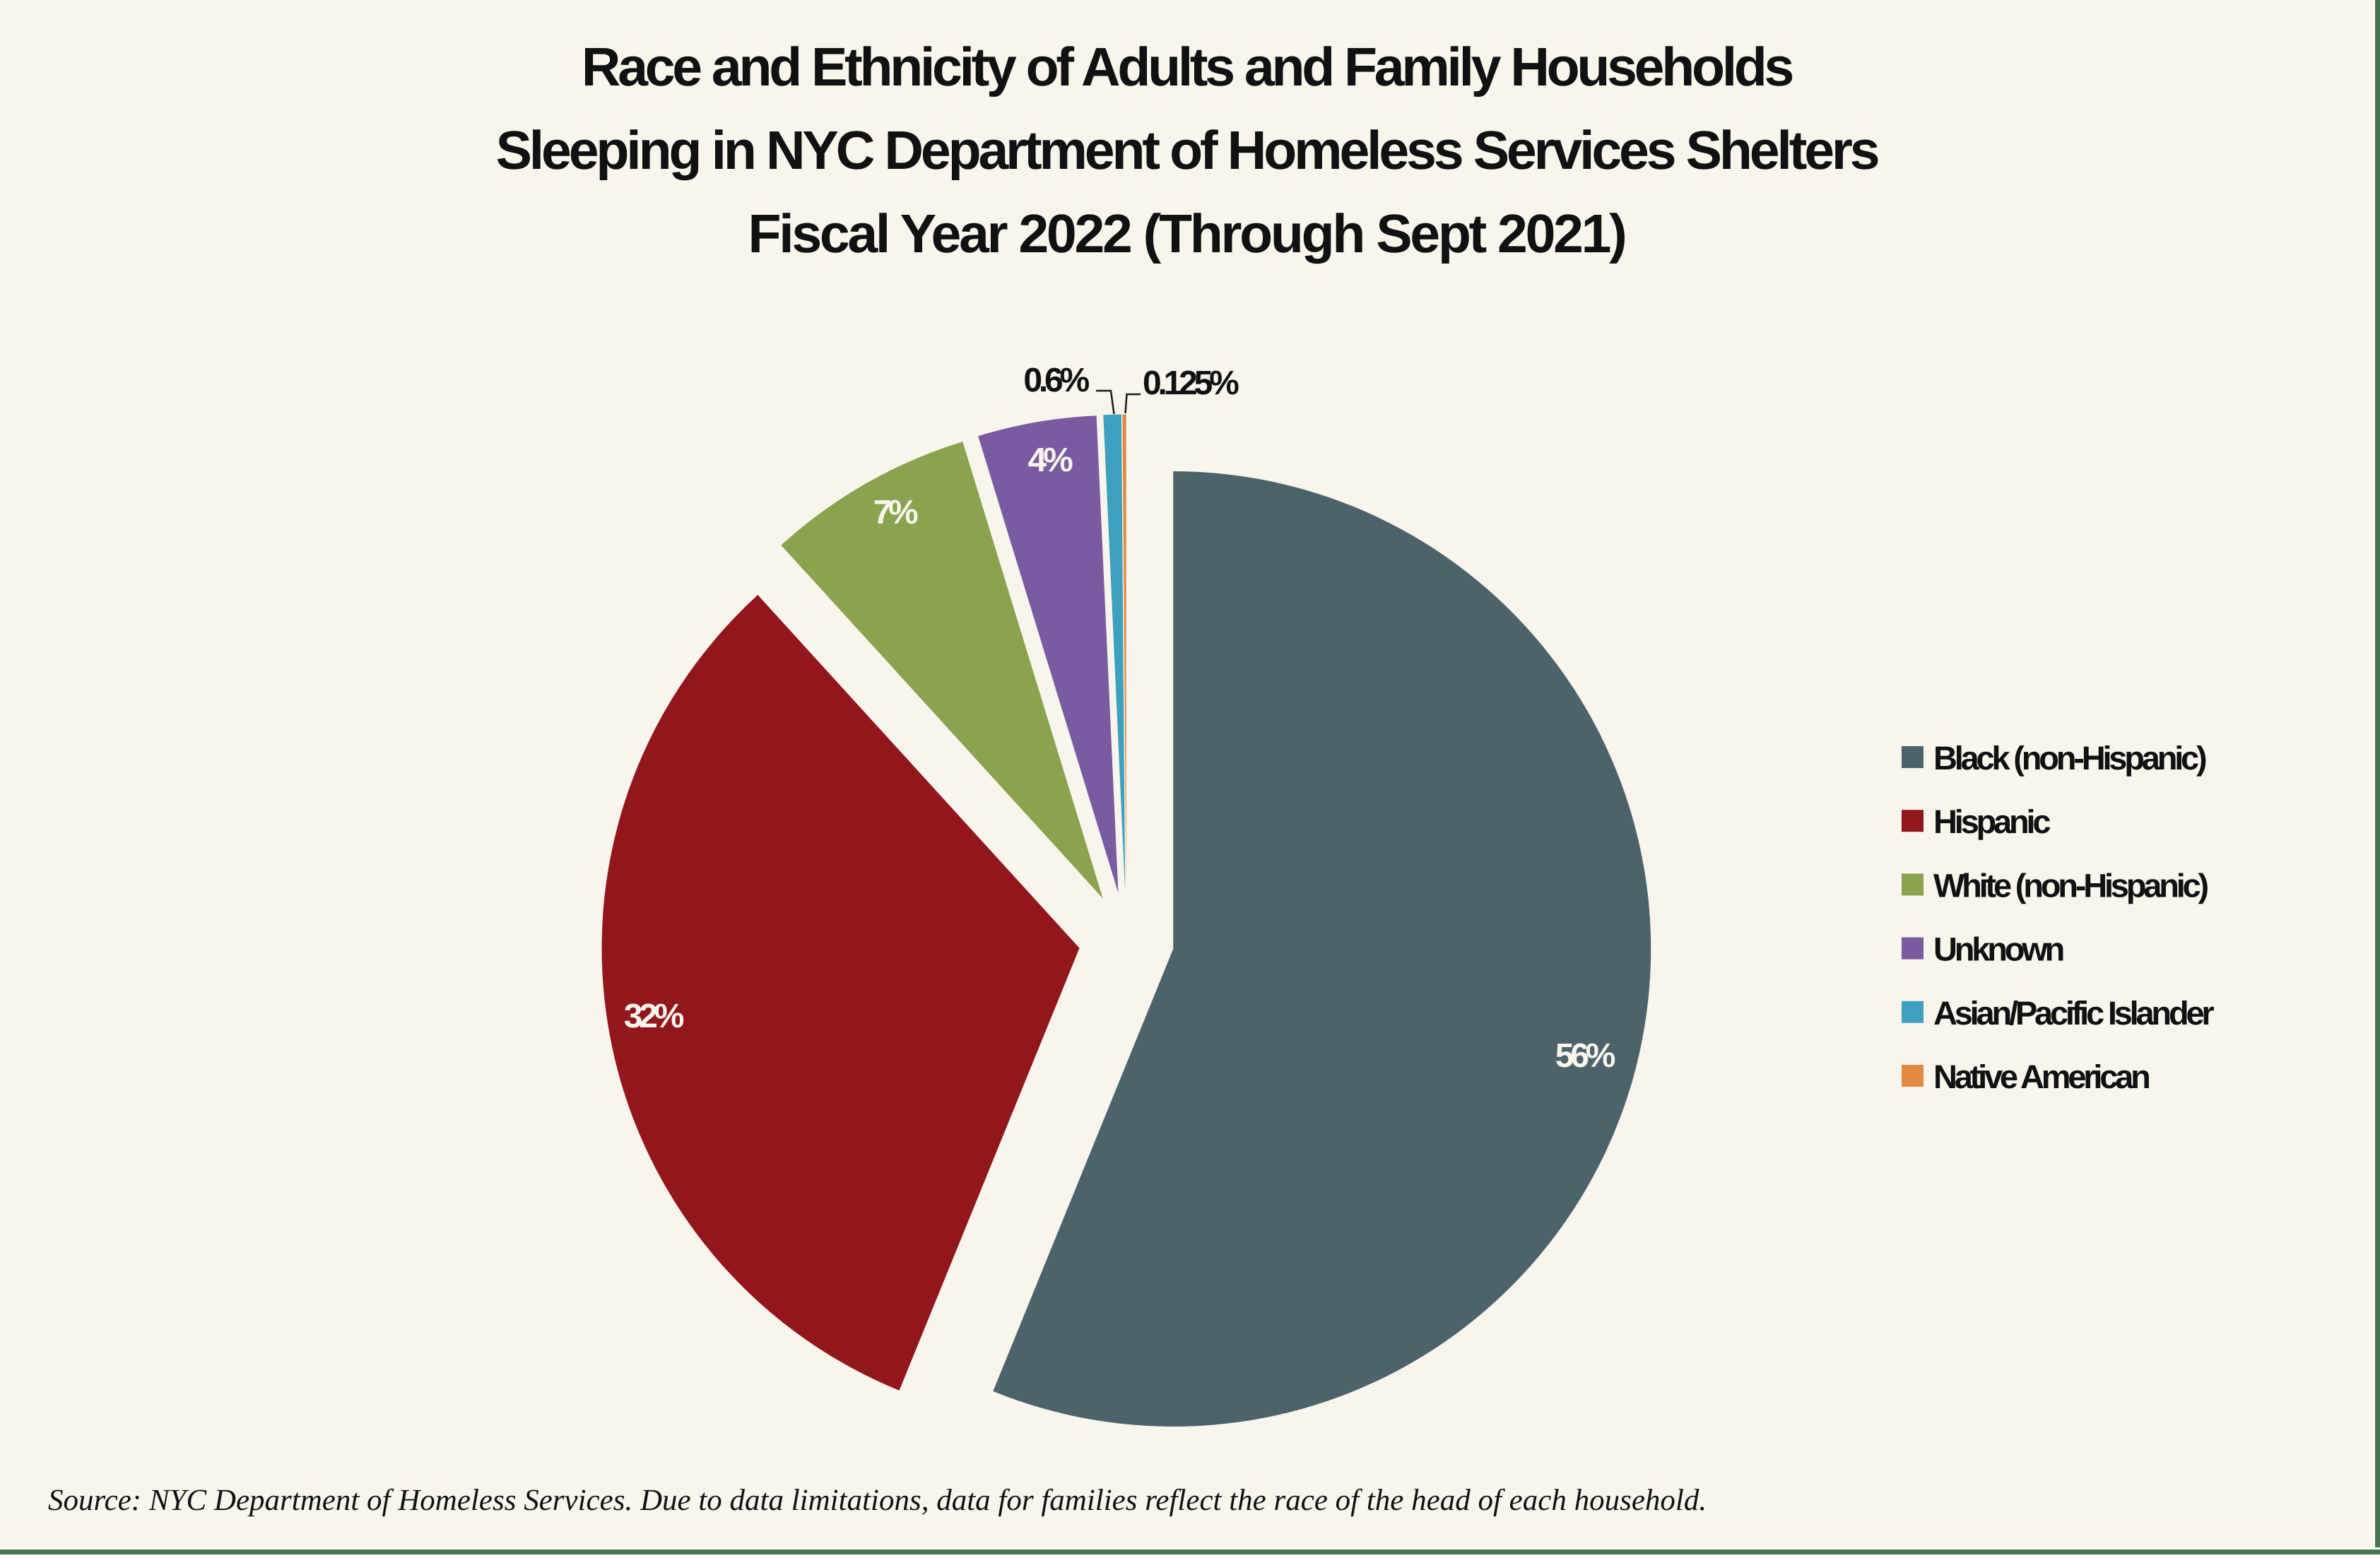 The width and height of the screenshot is (2380, 1558). What do you see at coordinates (2069, 758) in the screenshot?
I see `svg-text: Black (non-Hispanic)` at bounding box center [2069, 758].